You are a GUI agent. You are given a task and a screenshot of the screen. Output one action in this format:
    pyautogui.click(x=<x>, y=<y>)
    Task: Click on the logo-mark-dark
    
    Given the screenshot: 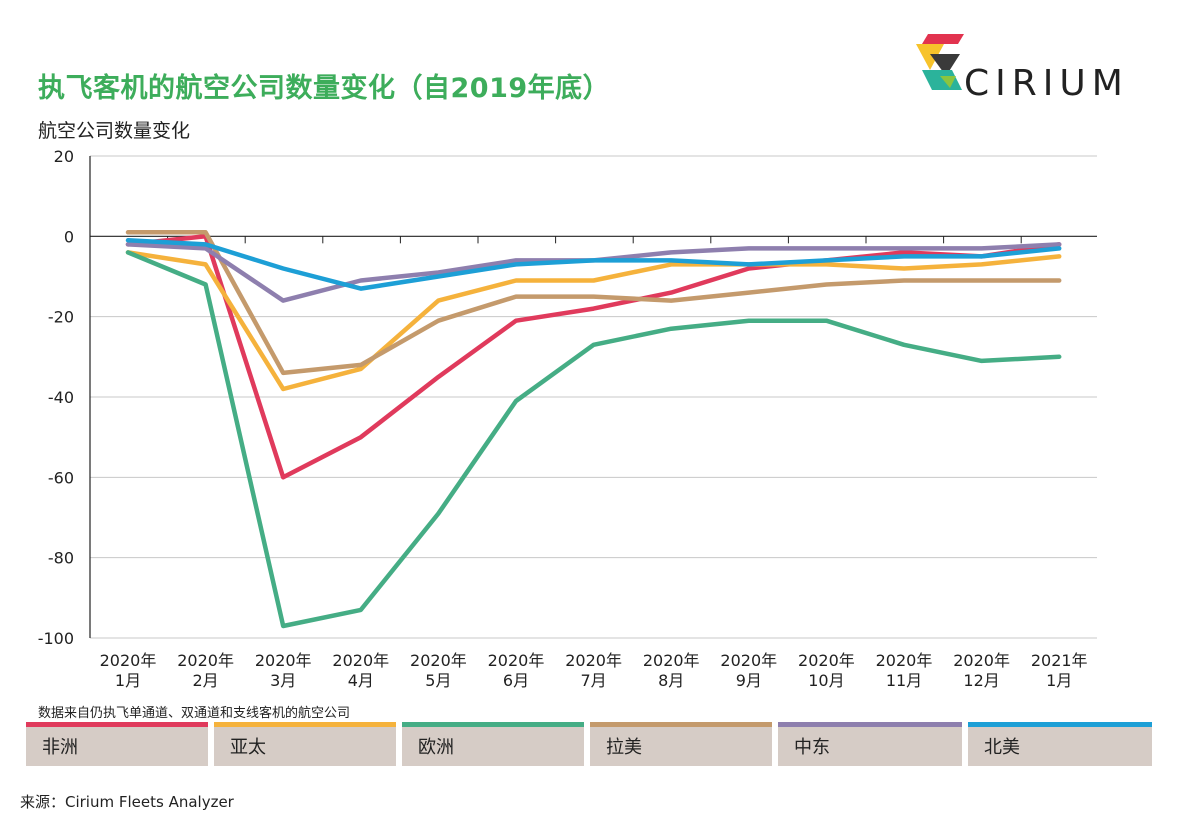 What is the action you would take?
    pyautogui.click(x=945, y=65)
    